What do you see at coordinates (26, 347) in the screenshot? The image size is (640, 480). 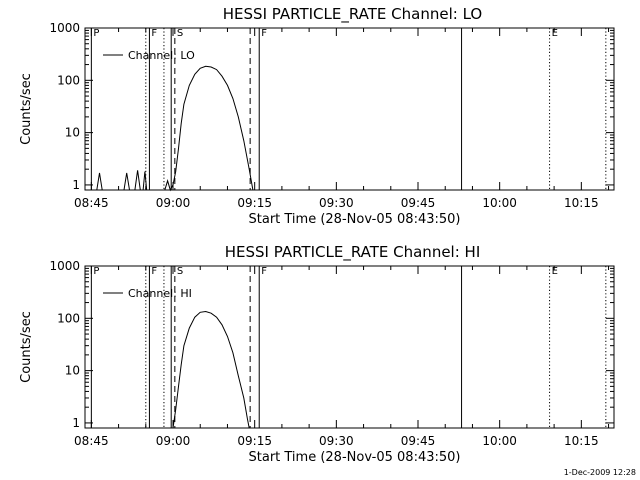 I see `panel-2-y-axis-label: Counts/sec` at bounding box center [26, 347].